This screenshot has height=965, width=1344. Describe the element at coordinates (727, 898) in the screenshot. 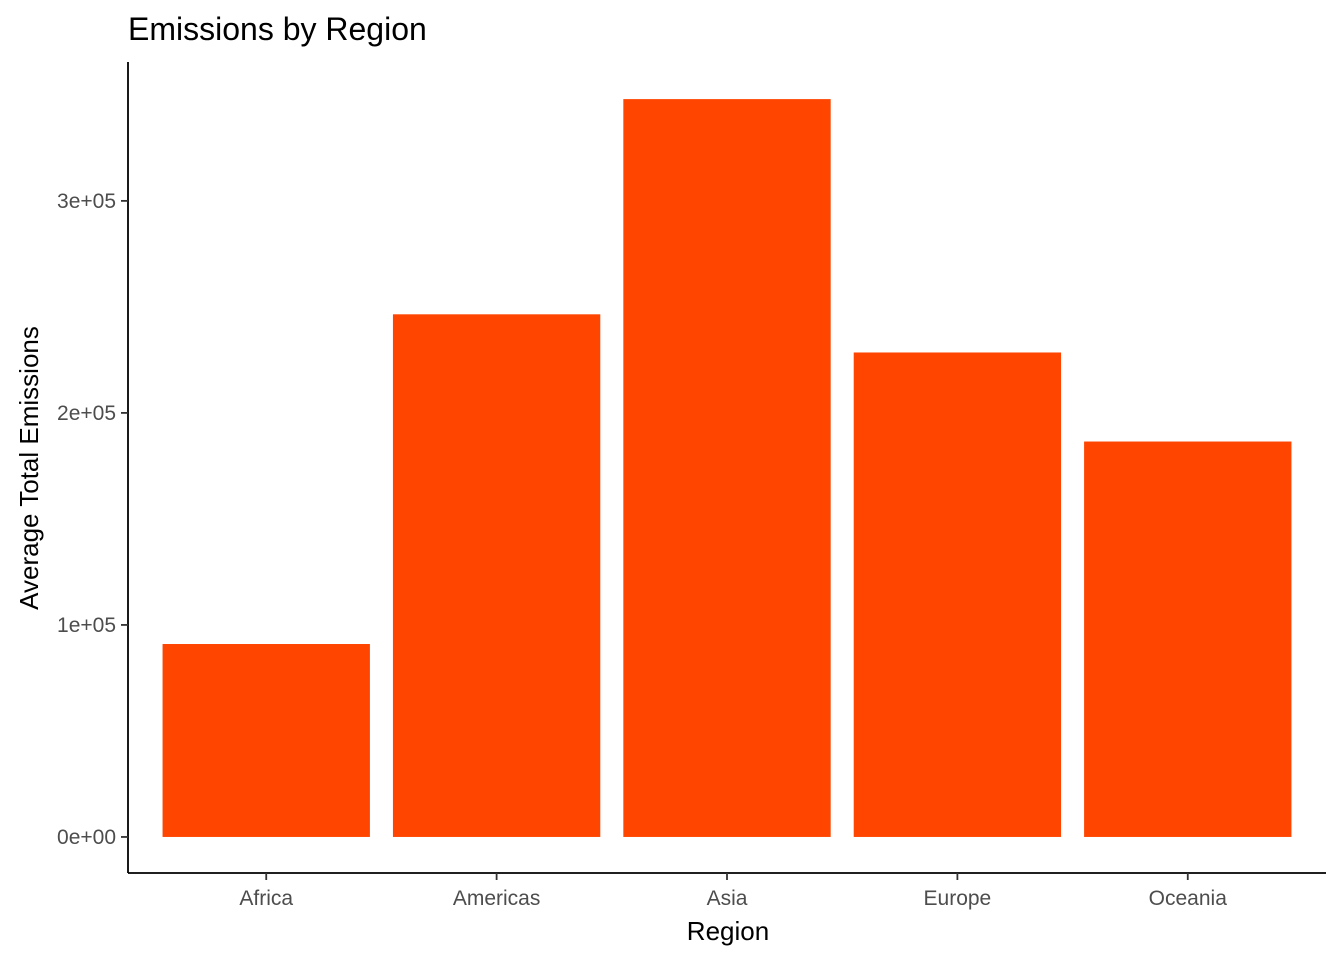

I see `x-tick-label-asia: Asia` at that location.